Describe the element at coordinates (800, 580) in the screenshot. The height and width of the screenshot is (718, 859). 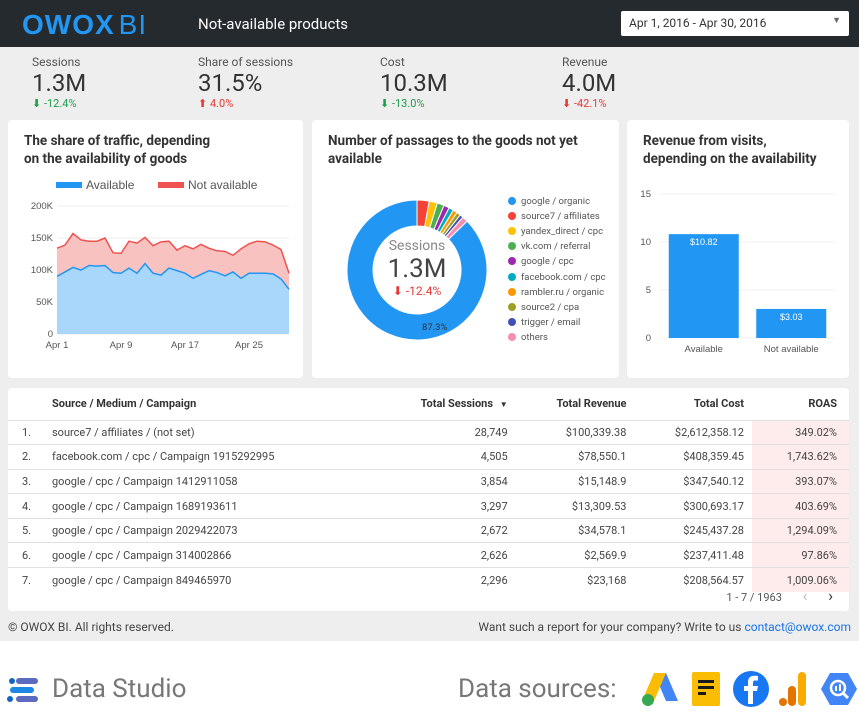
I see `row-roas: 1,009.06%` at that location.